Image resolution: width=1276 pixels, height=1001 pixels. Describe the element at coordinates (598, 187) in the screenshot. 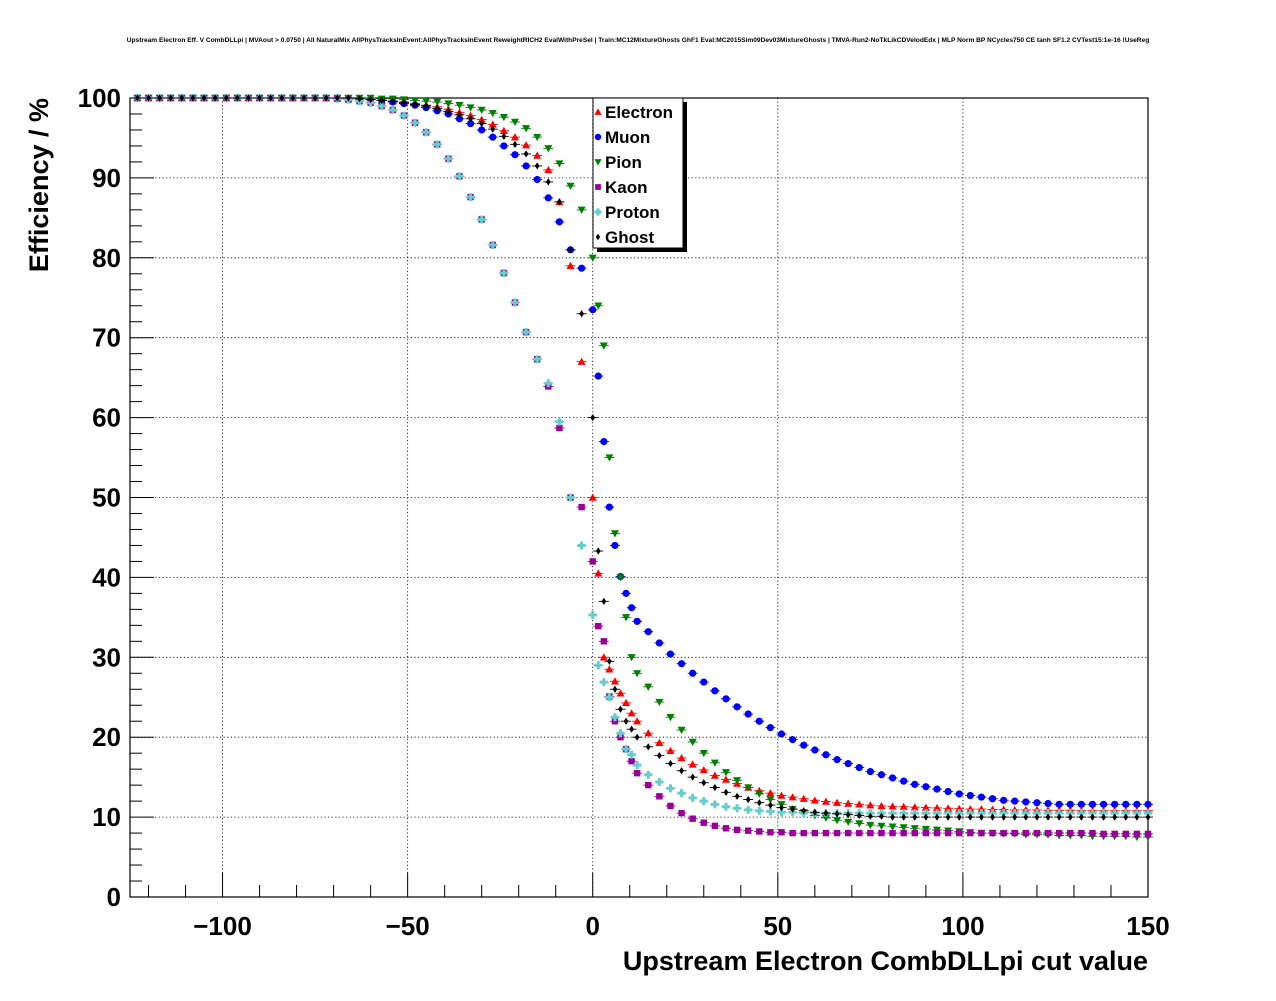

I see `legend-marker` at that location.